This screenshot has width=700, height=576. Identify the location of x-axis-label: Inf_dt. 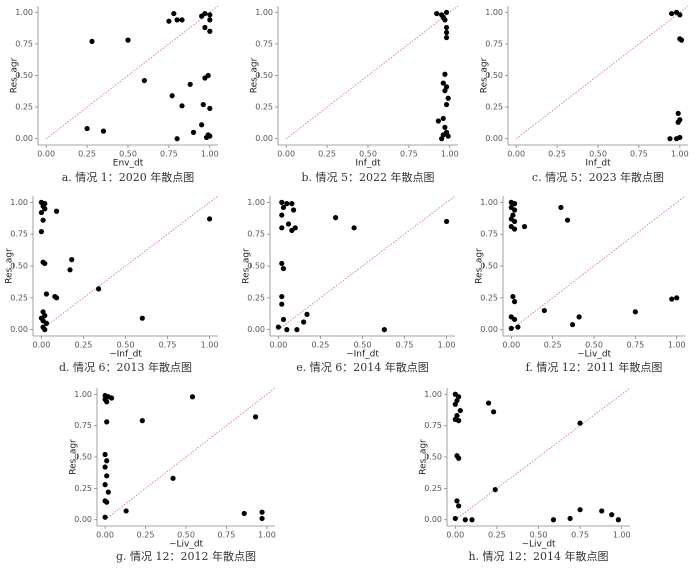
(598, 164).